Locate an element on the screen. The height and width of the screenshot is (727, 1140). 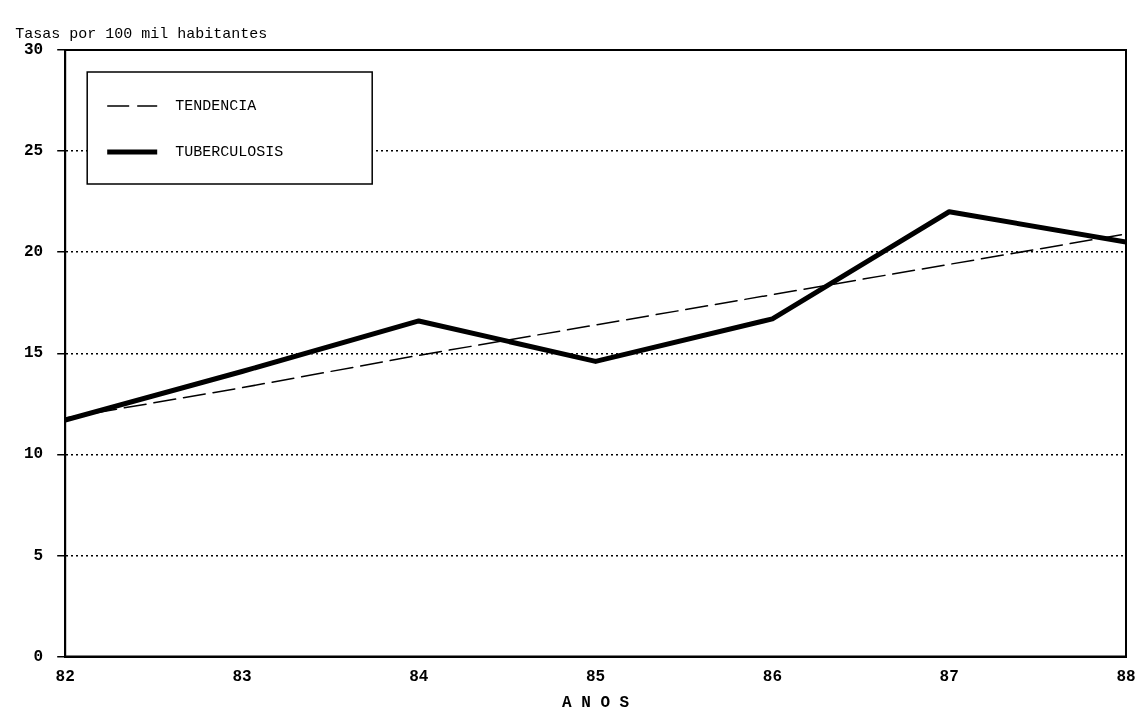
y-tick-label: 0 is located at coordinates (38, 656).